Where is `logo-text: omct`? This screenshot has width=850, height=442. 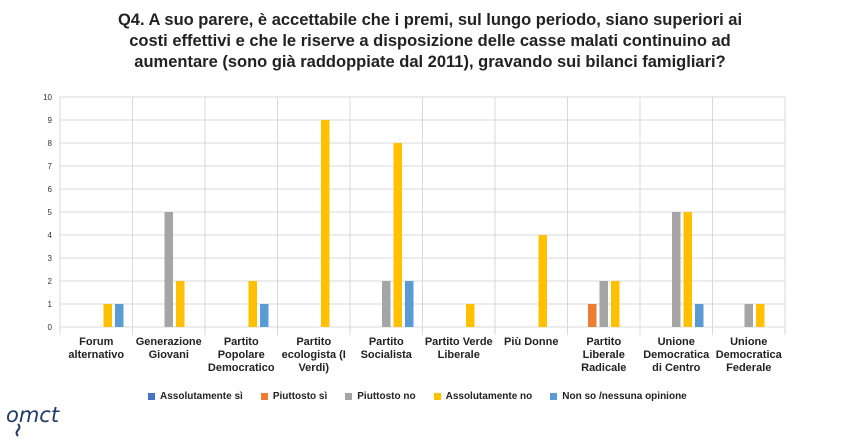 logo-text: omct is located at coordinates (33, 415).